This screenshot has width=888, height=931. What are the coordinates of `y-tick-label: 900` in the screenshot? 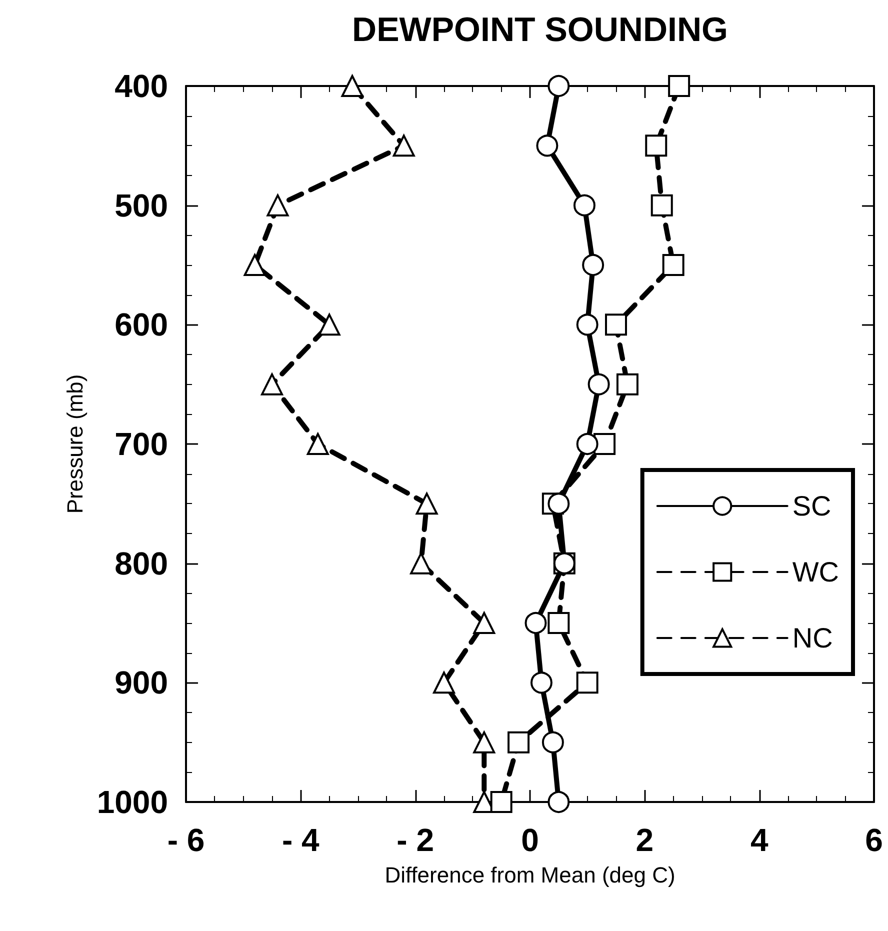 It's located at (141, 682).